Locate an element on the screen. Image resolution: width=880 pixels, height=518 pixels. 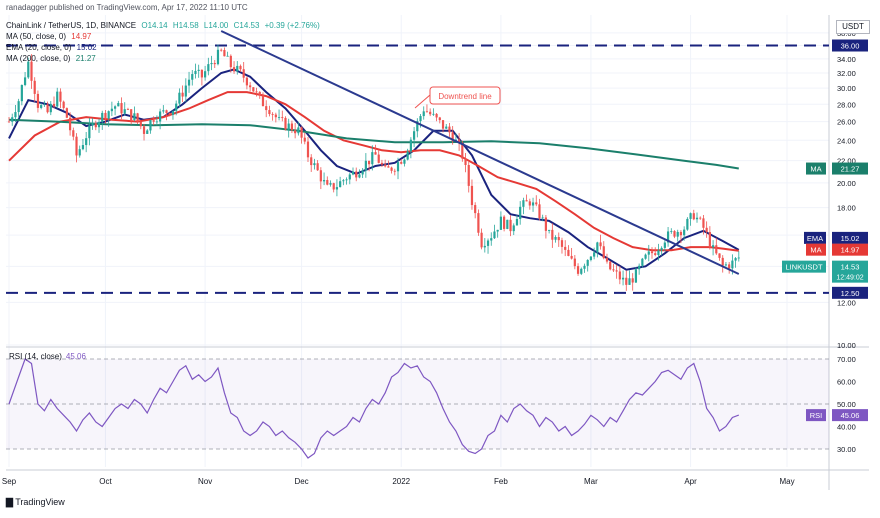
indicator-ma200: MA (200, close, 0) 21.27 is located at coordinates (52, 58).